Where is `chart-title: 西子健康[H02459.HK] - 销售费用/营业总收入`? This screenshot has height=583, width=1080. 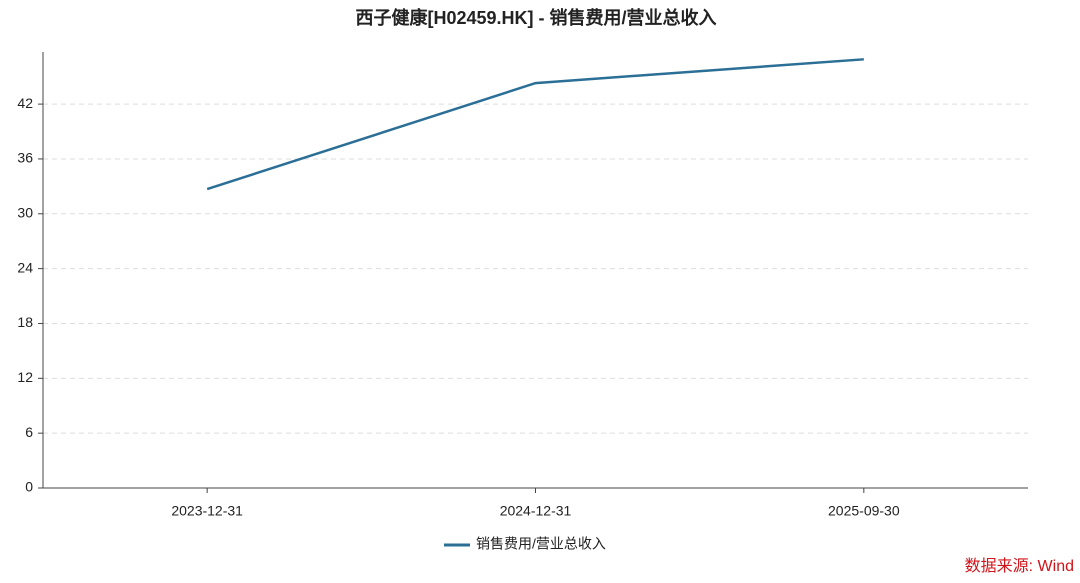
chart-title: 西子健康[H02459.HK] - 销售费用/营业总收入 is located at coordinates (535, 17).